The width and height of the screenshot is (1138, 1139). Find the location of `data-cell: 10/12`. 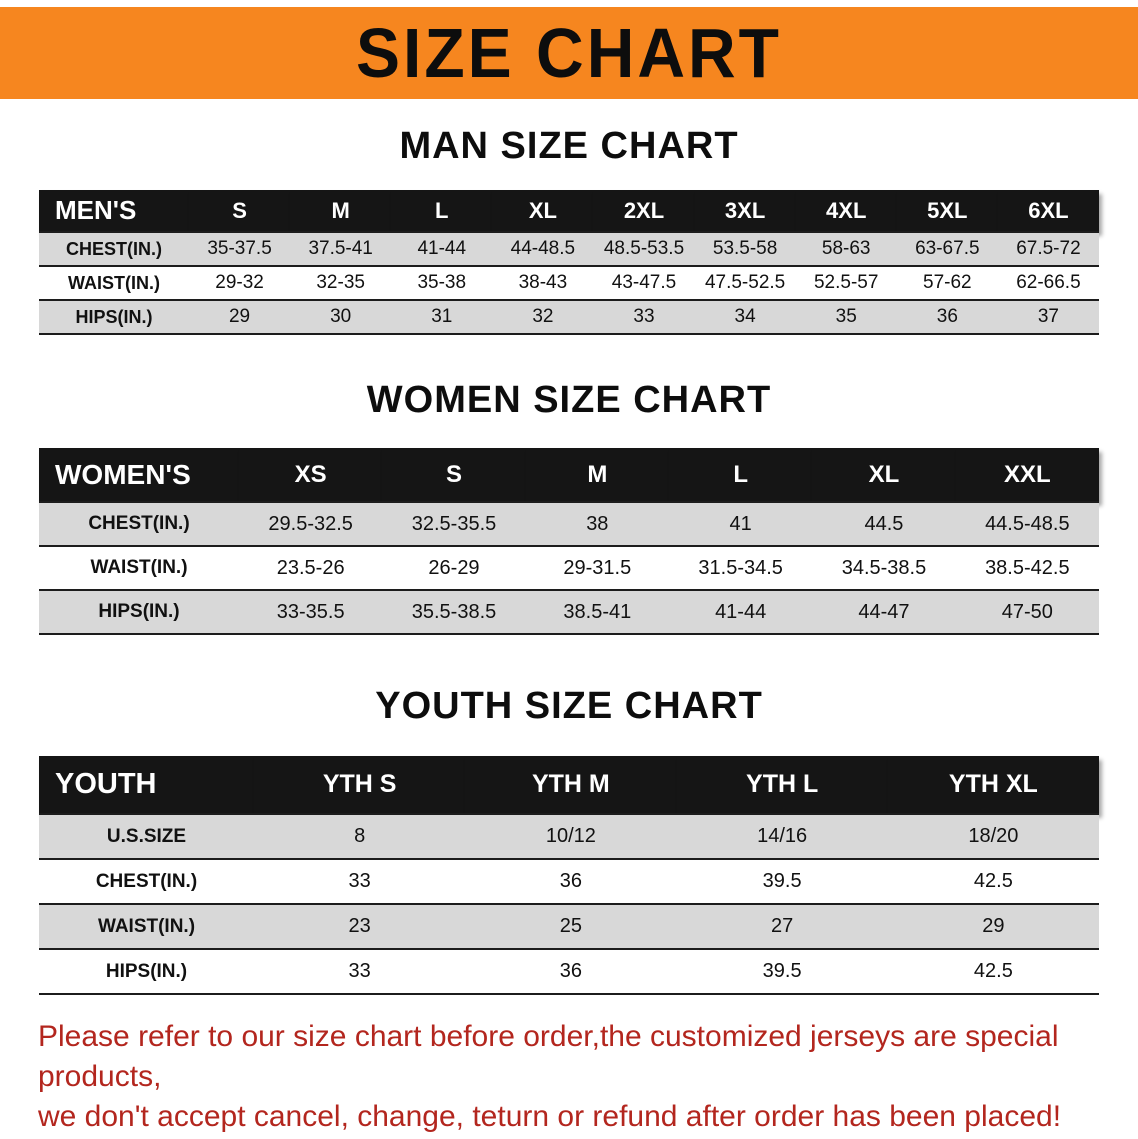

data-cell: 10/12 is located at coordinates (571, 836).